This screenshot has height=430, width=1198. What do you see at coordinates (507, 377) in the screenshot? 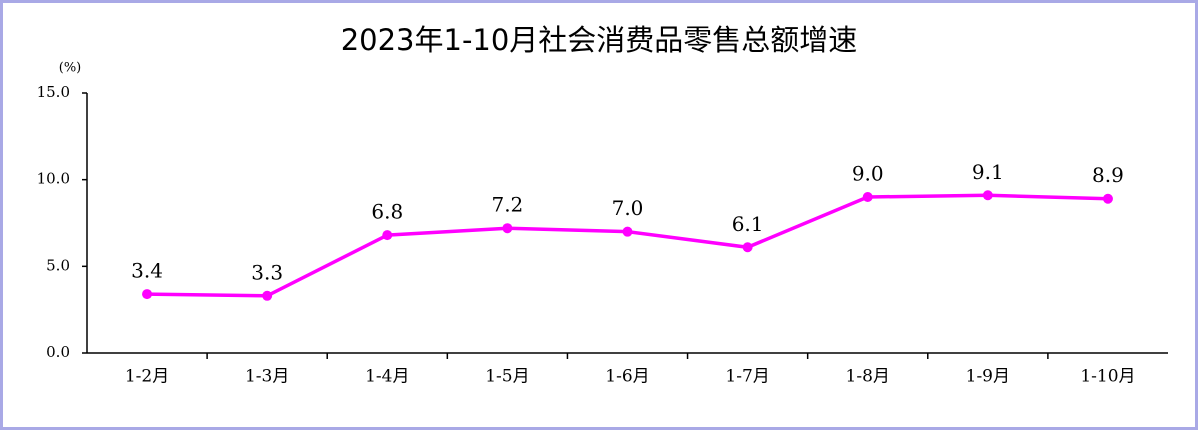
I see `x-tick-label: 1-5月` at bounding box center [507, 377].